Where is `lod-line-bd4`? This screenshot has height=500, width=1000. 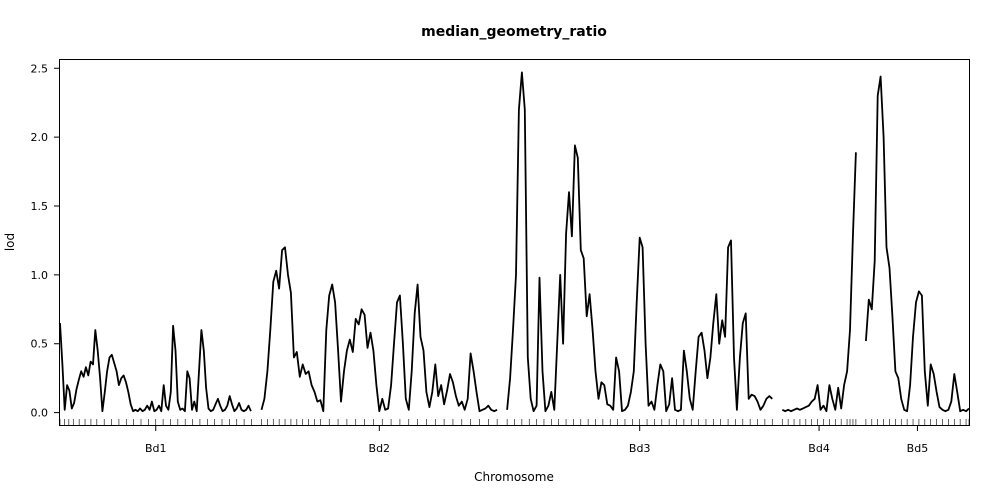
lod-line-bd4 is located at coordinates (819, 282).